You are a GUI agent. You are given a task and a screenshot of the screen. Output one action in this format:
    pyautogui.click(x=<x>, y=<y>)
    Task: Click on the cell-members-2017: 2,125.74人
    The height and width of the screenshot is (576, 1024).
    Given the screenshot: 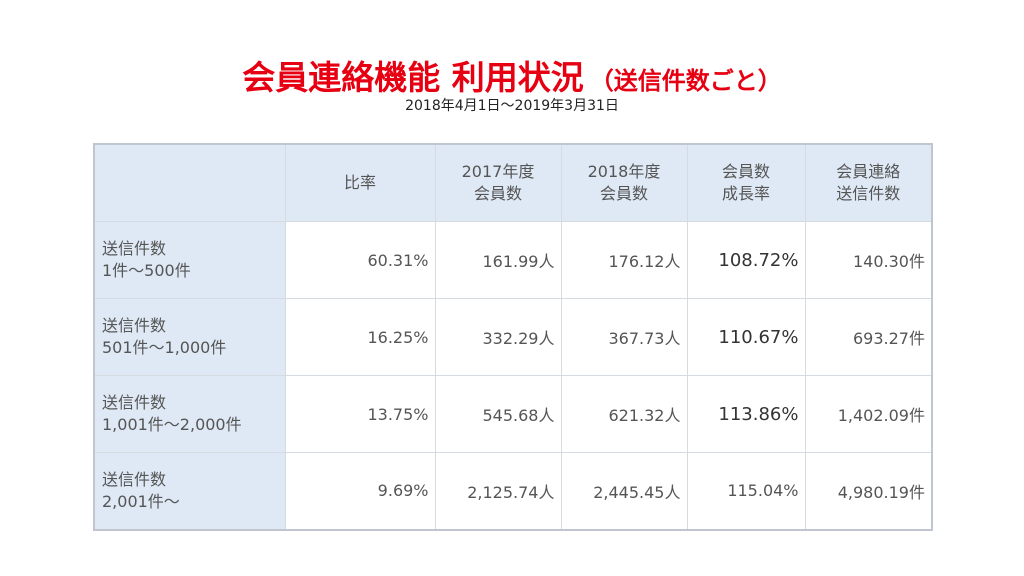 What is the action you would take?
    pyautogui.click(x=498, y=491)
    